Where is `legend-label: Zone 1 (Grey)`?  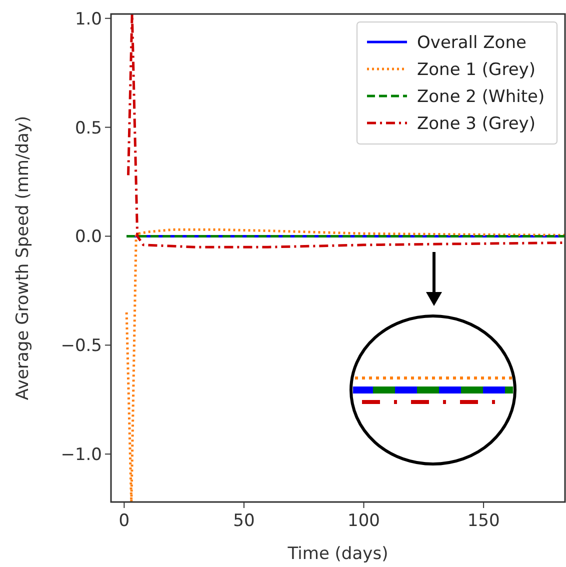 legend-label: Zone 1 (Grey) is located at coordinates (476, 70).